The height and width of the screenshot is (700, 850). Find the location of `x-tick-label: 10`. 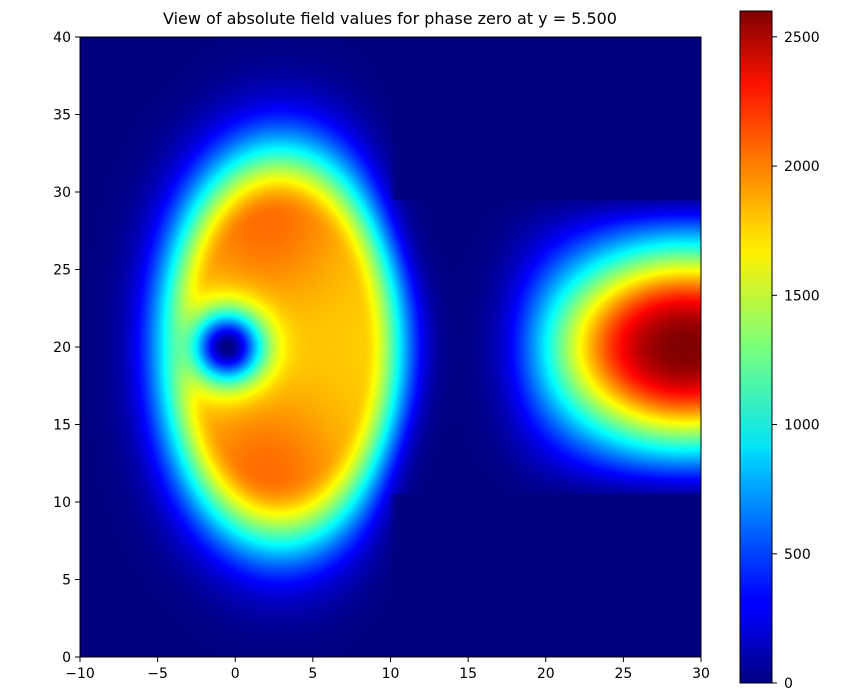

x-tick-label: 10 is located at coordinates (391, 674).